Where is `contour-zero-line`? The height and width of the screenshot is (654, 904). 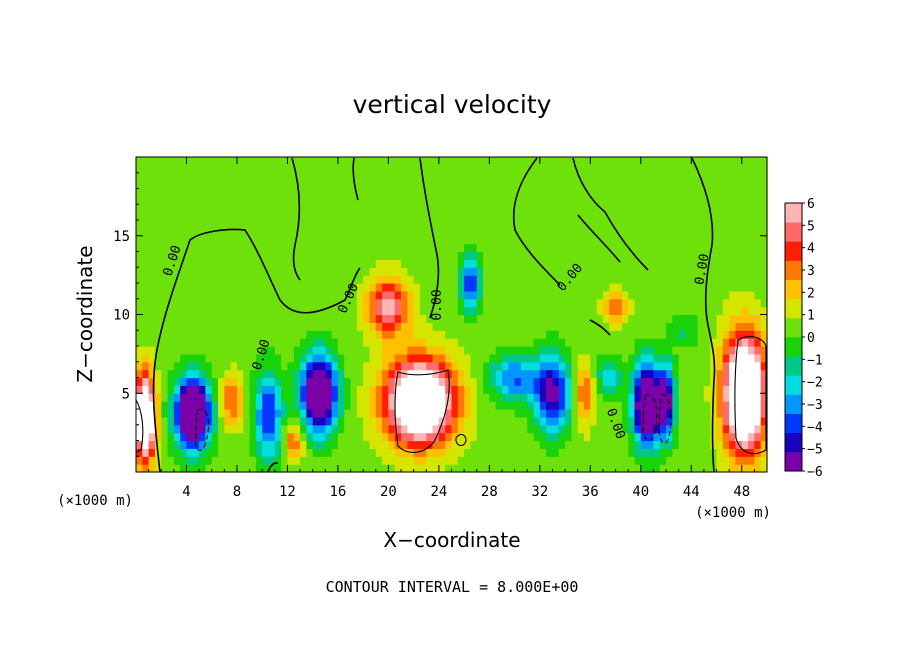
contour-zero-line is located at coordinates (600, 327).